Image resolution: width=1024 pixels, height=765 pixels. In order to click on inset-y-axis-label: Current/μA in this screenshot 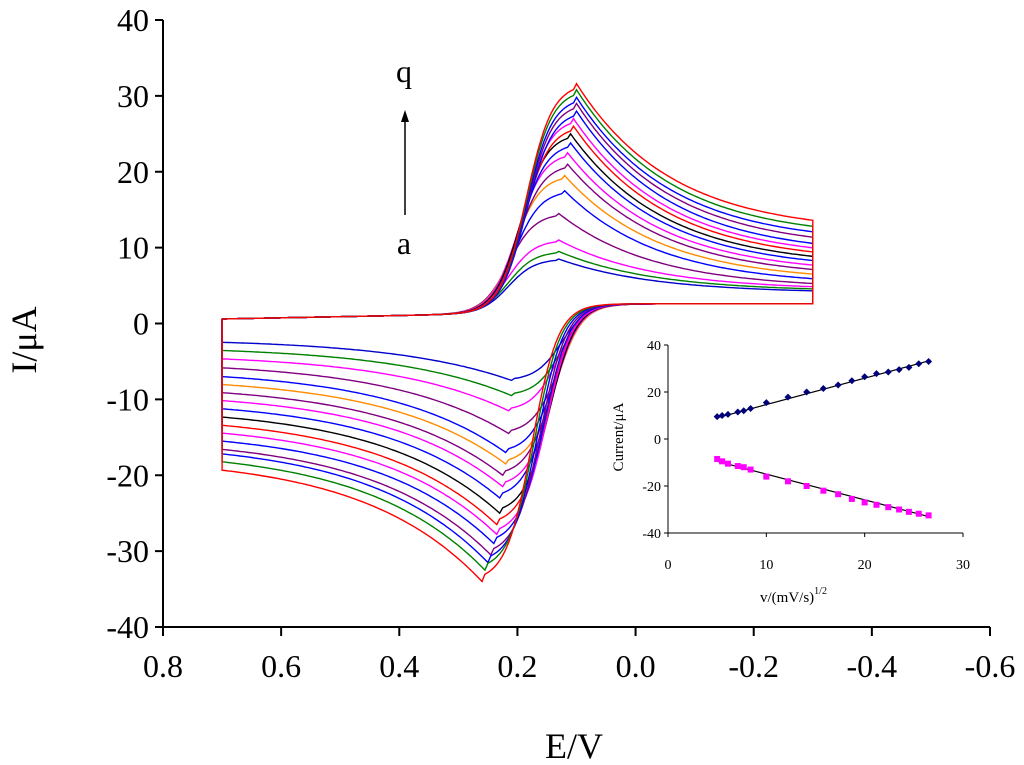, I will do `click(619, 436)`.